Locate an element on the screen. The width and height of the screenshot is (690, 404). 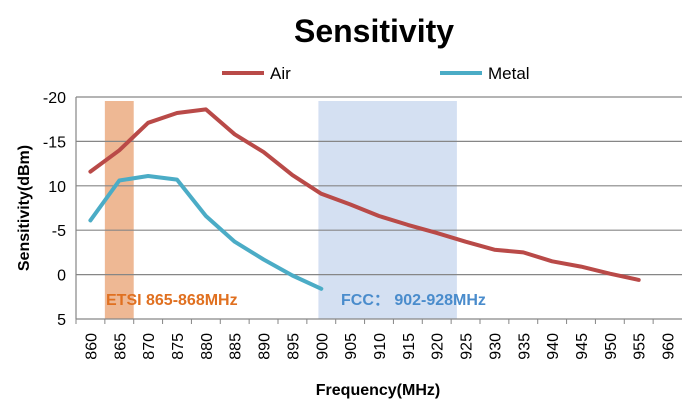
x-tick-label: 940 is located at coordinates (553, 346).